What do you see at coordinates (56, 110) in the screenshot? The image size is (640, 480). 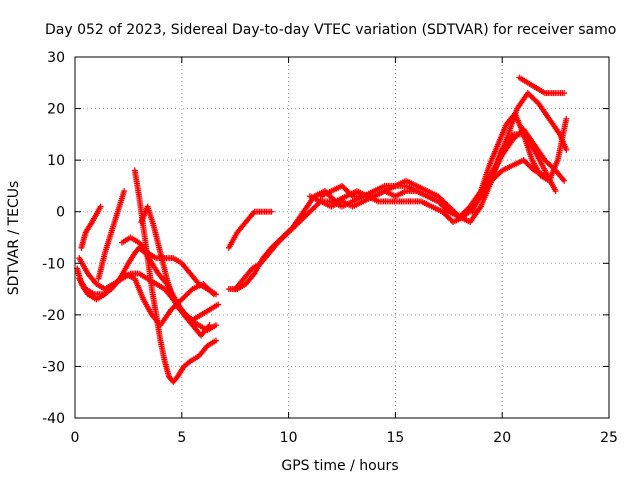 I see `y-tick-label: 20` at bounding box center [56, 110].